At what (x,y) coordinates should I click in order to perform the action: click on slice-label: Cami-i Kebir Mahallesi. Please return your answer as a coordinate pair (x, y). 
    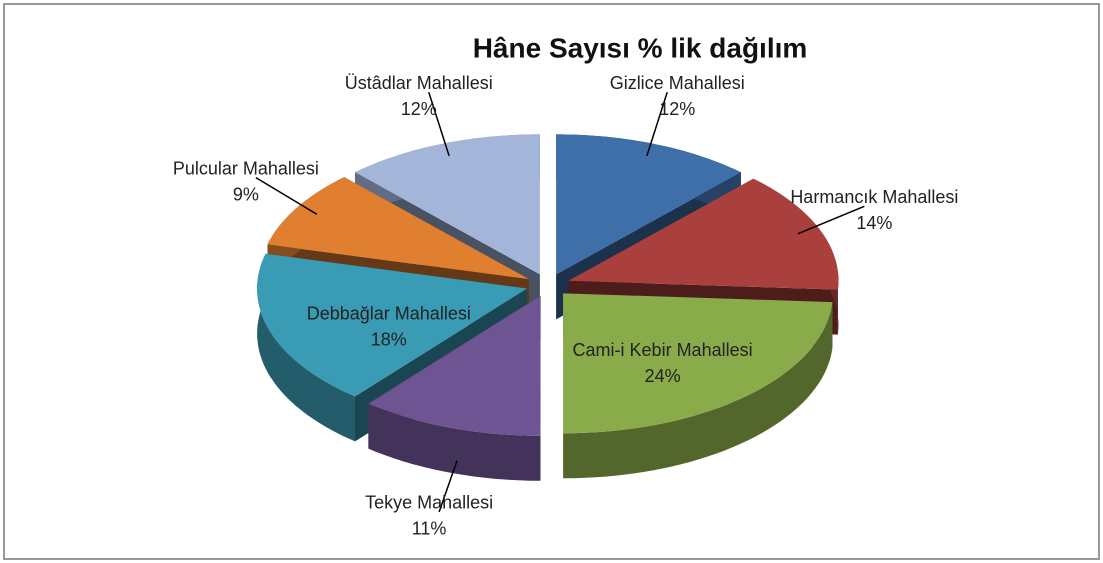
    Looking at the image, I should click on (663, 350).